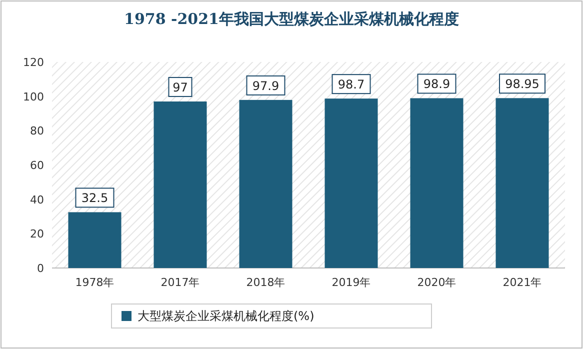 The height and width of the screenshot is (349, 583). I want to click on y-tick-label: 60, so click(37, 165).